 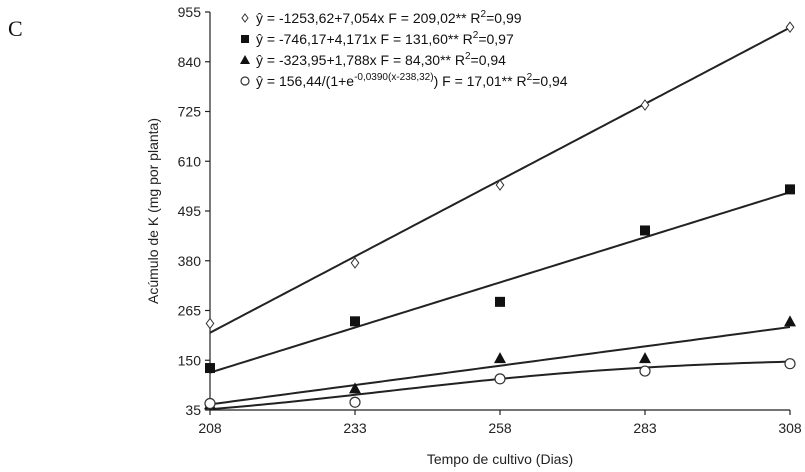 I want to click on y-tick-label: 150, so click(x=190, y=360).